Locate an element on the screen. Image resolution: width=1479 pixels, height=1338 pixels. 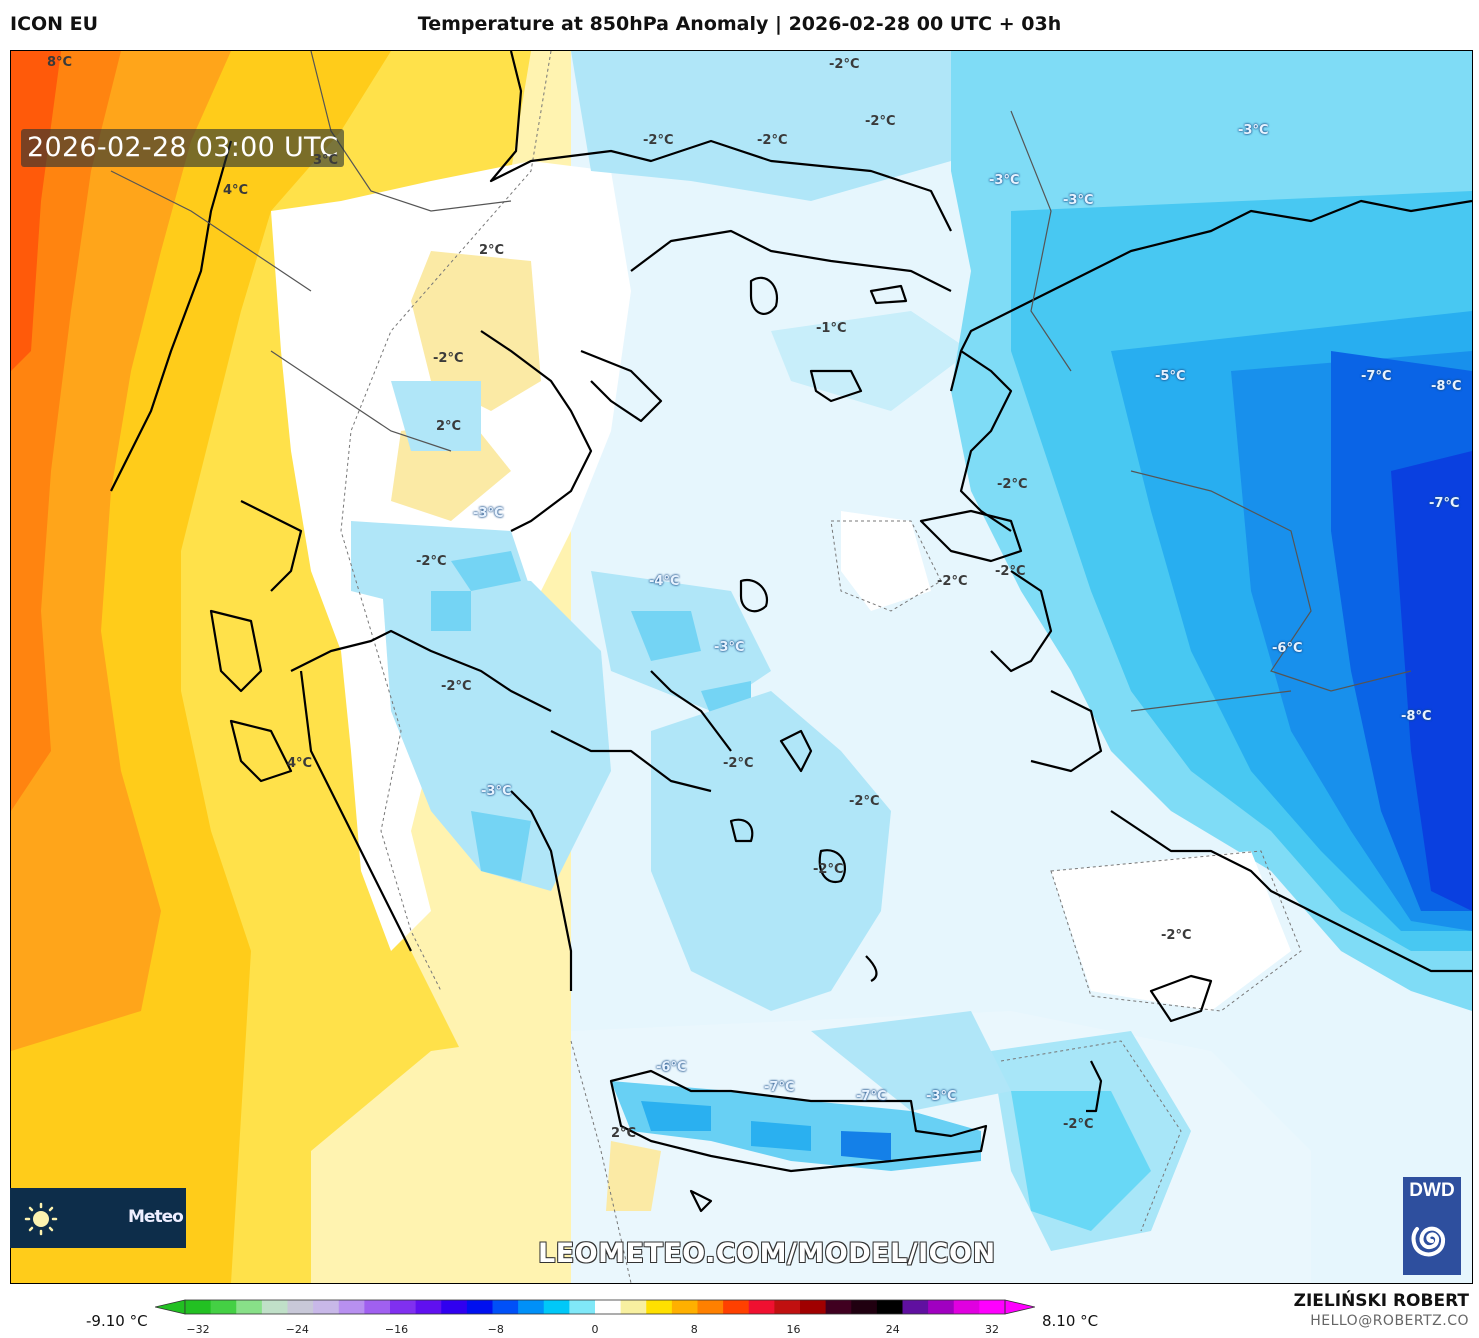
spiral-icon is located at coordinates (1428, 1241).